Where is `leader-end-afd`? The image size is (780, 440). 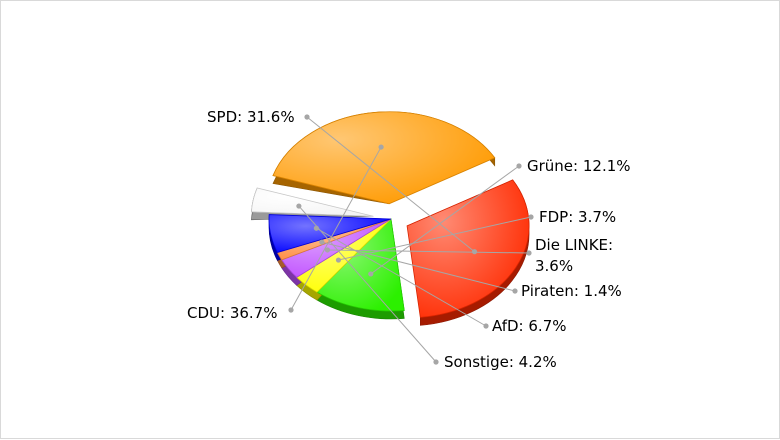 leader-end-afd is located at coordinates (486, 326).